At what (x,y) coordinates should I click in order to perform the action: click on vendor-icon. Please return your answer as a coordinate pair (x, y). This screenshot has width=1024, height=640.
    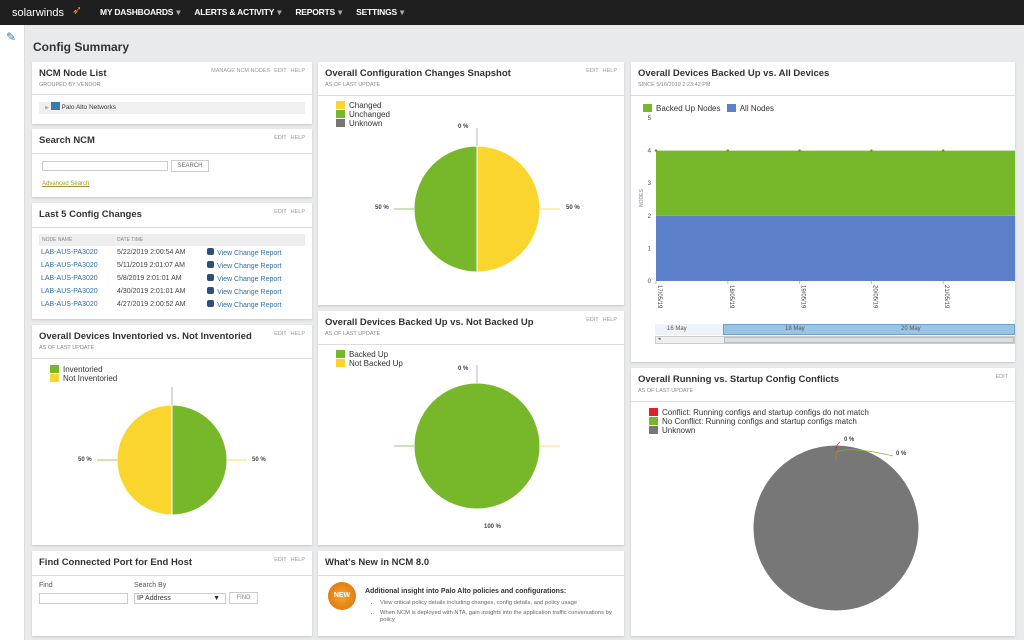
    Looking at the image, I should click on (55, 106).